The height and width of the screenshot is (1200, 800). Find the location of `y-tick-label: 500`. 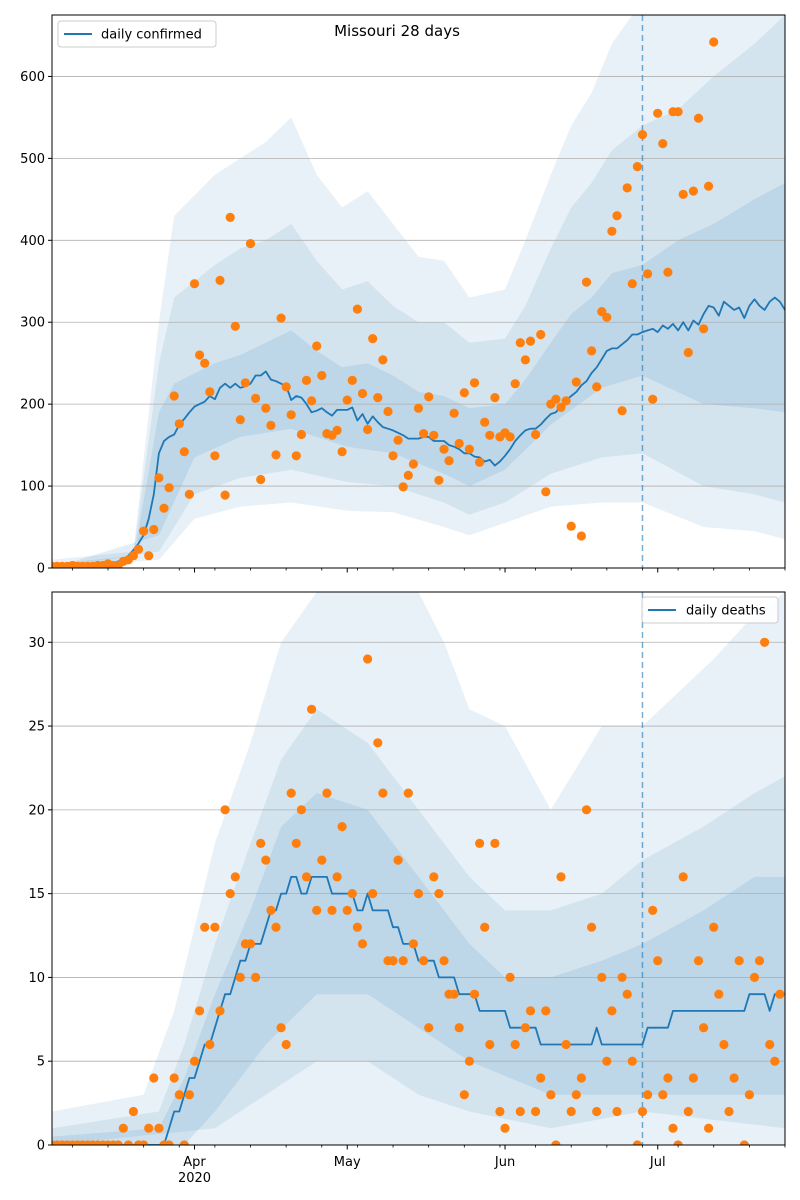

y-tick-label: 500 is located at coordinates (32, 159).